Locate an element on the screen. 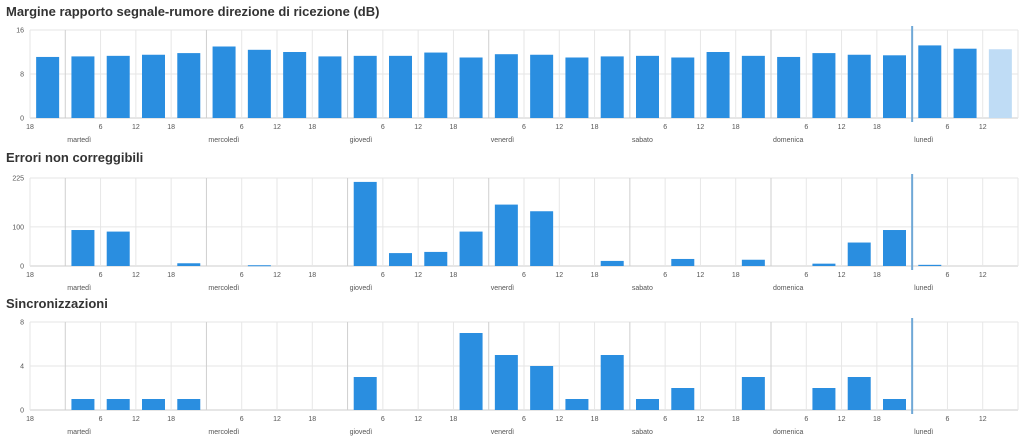  y-tick-label: 225 is located at coordinates (18, 179).